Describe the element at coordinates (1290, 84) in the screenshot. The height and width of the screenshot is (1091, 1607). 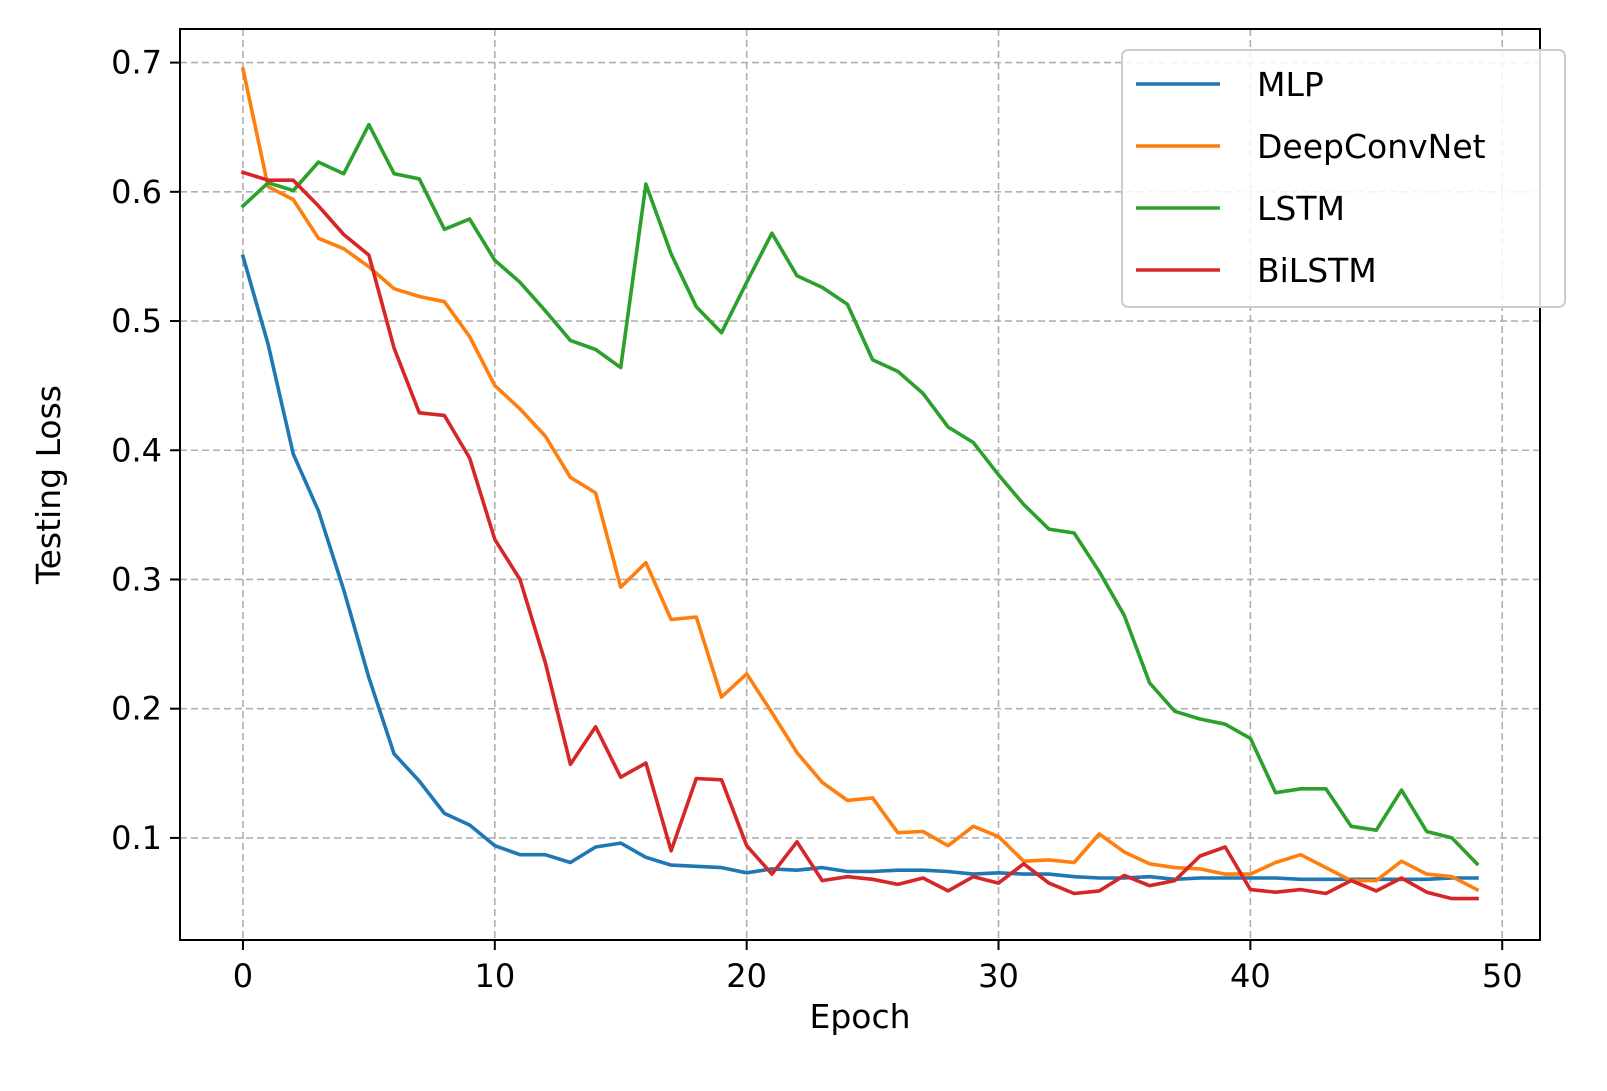
I see `legend-label: MLP` at that location.